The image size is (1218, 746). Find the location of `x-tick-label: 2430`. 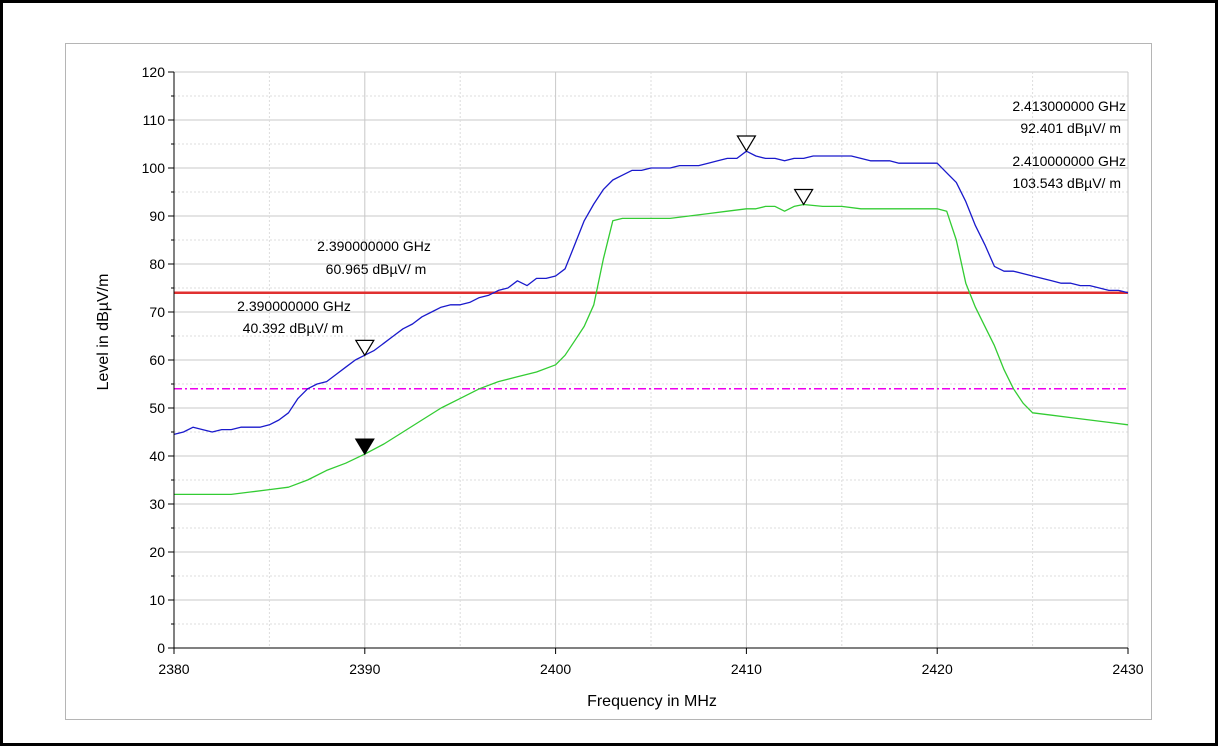

x-tick-label: 2430 is located at coordinates (1127, 669).